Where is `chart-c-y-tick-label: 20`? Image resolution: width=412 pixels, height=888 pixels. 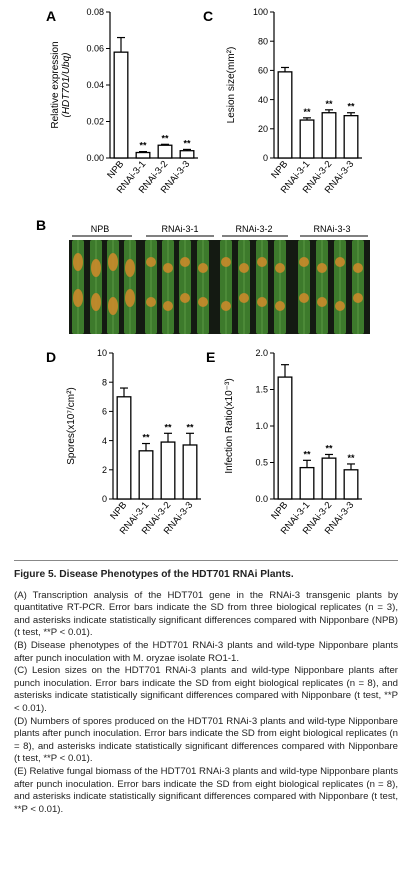
chart-c-y-tick-label: 20 is located at coordinates (263, 129).